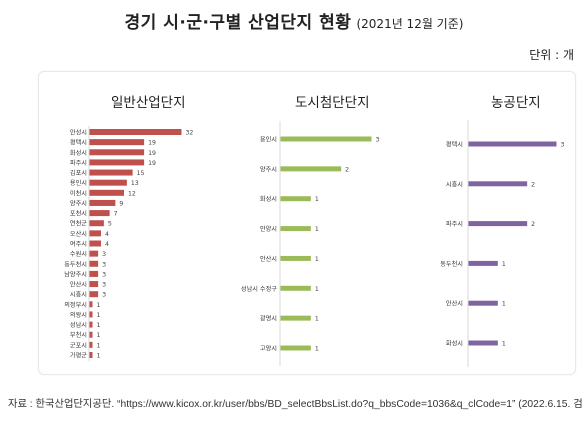  What do you see at coordinates (116, 214) in the screenshot?
I see `data-label: 7` at bounding box center [116, 214].